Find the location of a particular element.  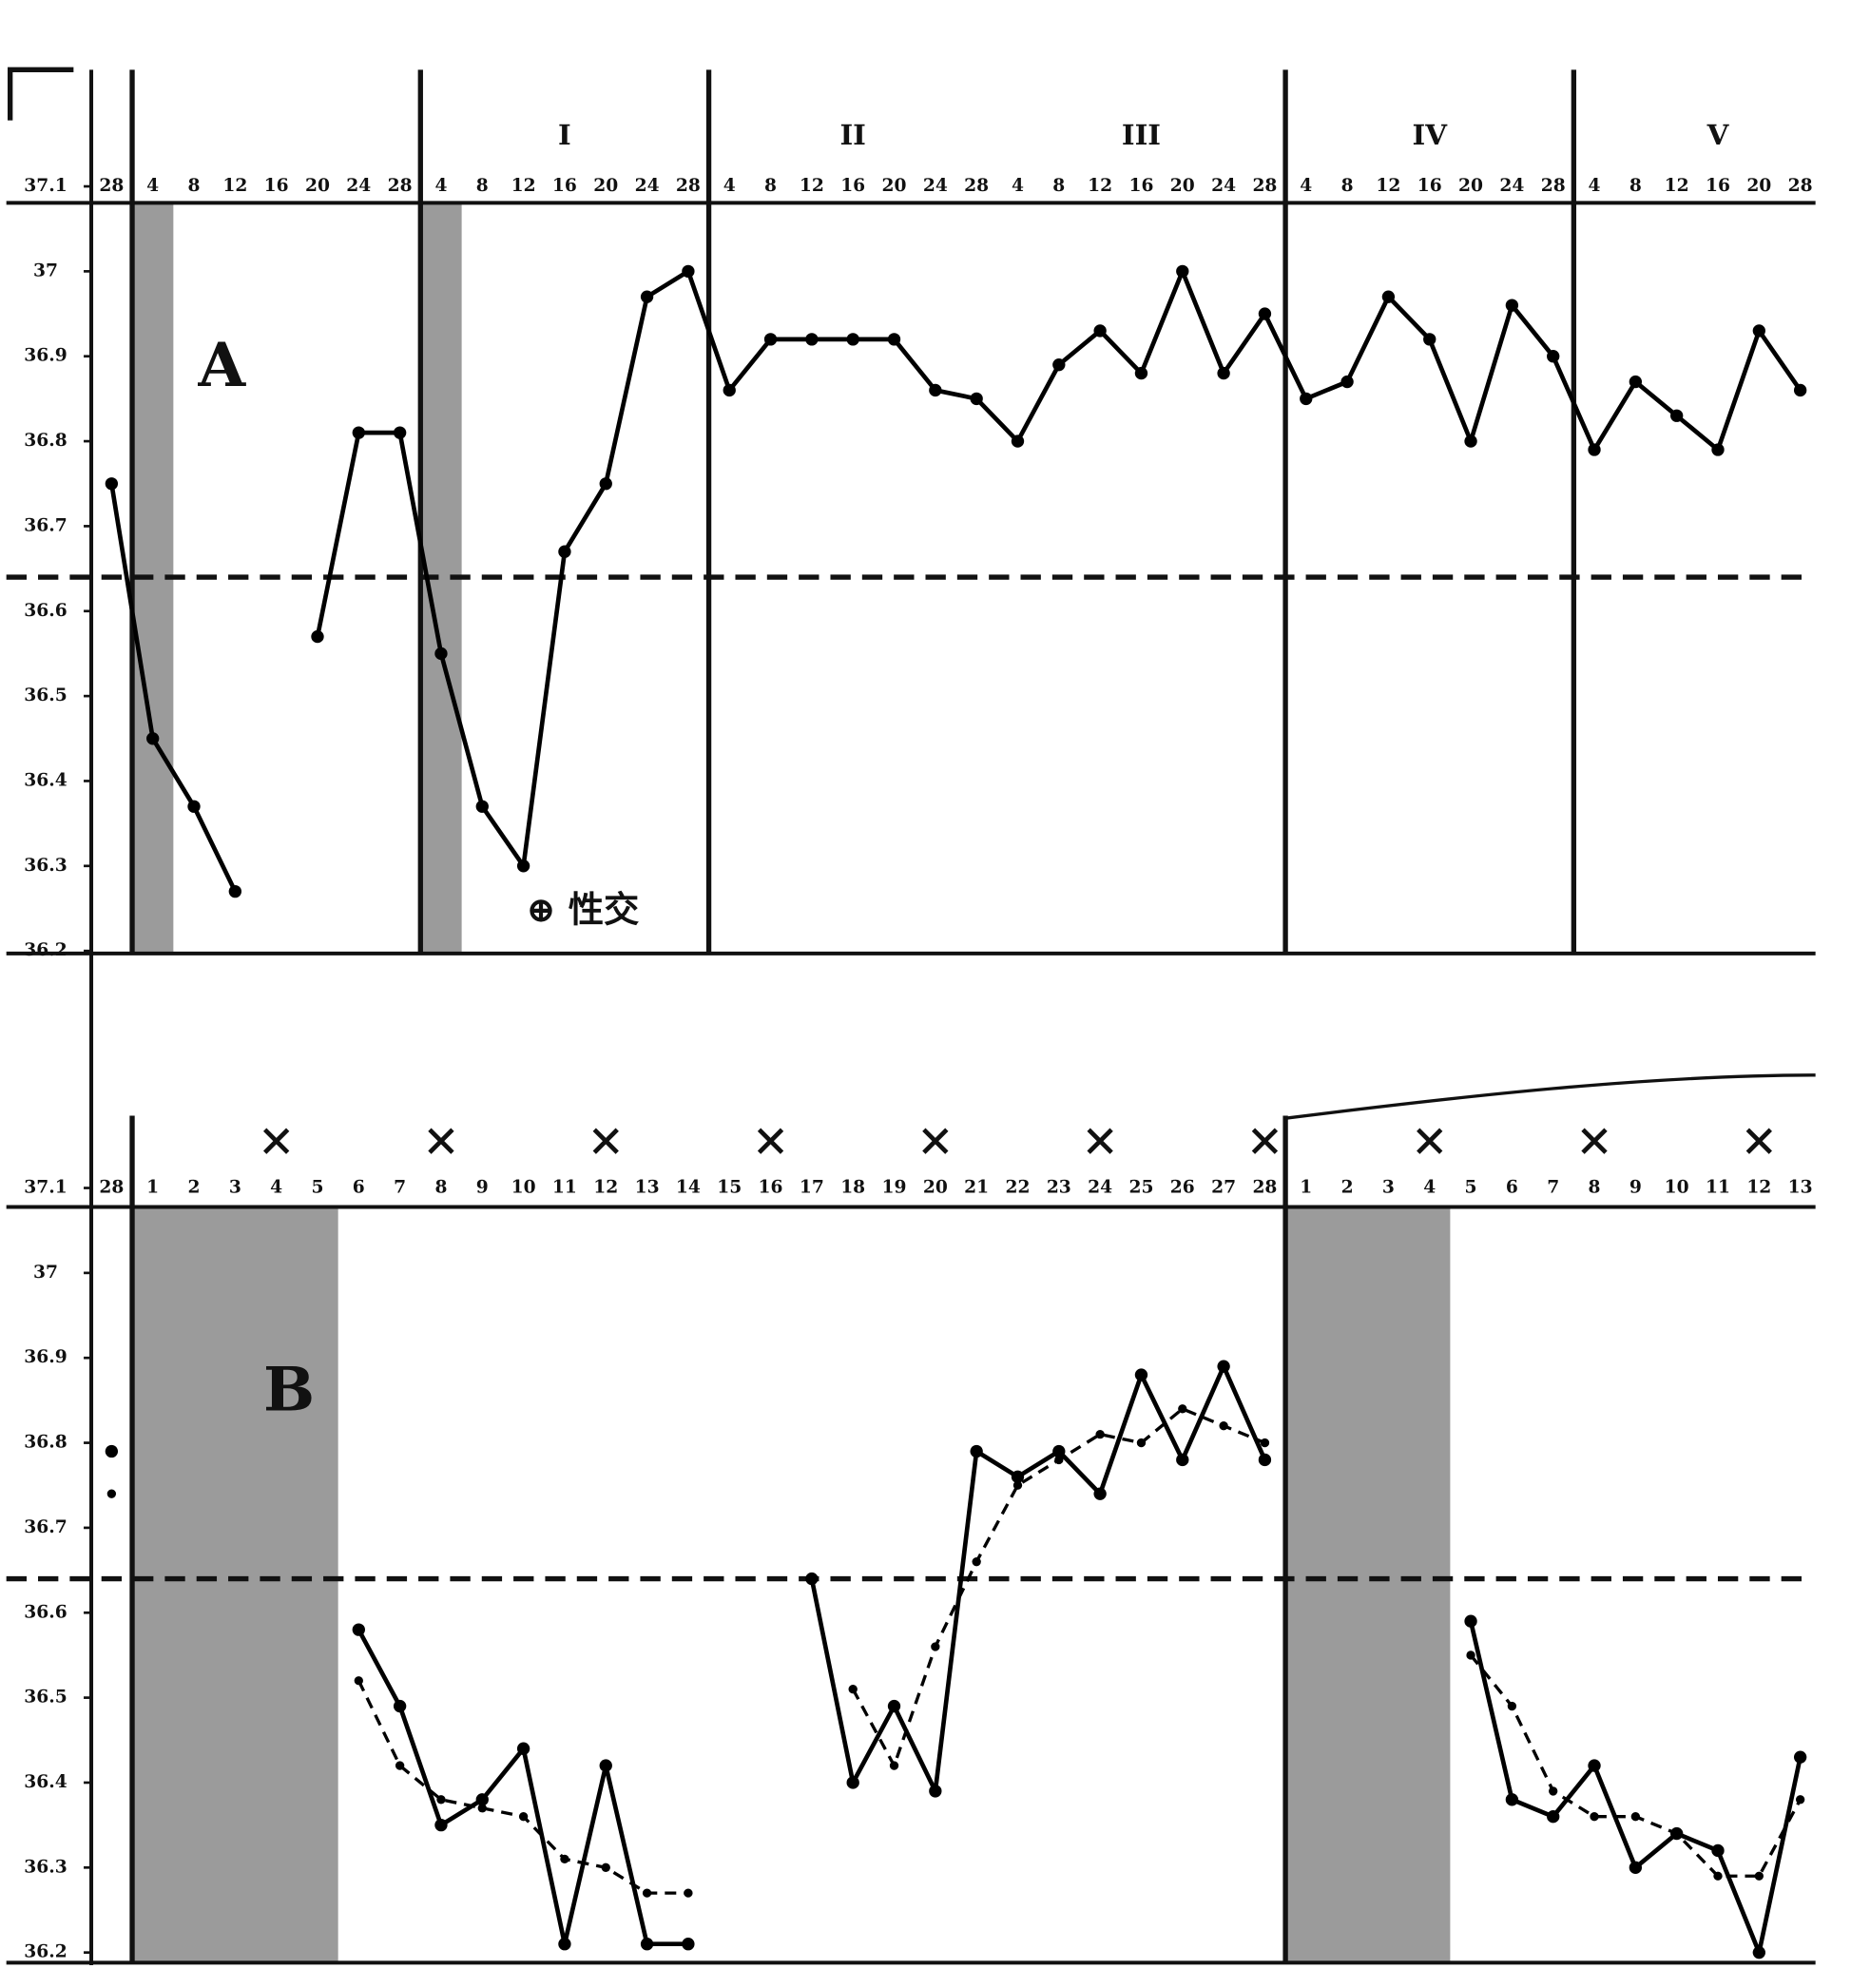

x-tick-label: 11 is located at coordinates (564, 1187).